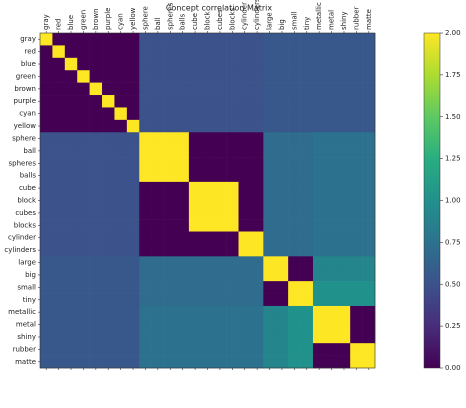 The width and height of the screenshot is (466, 408). Describe the element at coordinates (28, 64) in the screenshot. I see `y-tick-label: blue` at that location.